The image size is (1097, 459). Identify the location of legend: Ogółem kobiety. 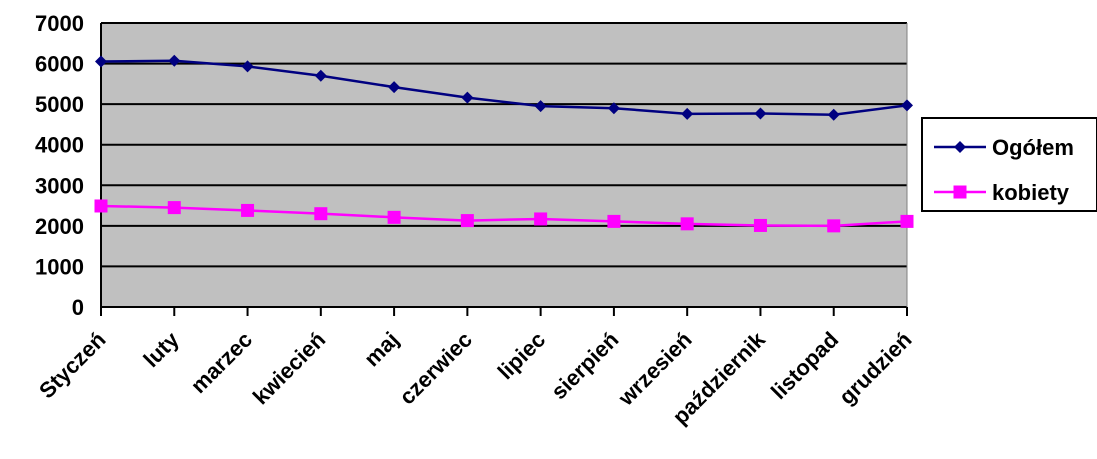
(1009, 164).